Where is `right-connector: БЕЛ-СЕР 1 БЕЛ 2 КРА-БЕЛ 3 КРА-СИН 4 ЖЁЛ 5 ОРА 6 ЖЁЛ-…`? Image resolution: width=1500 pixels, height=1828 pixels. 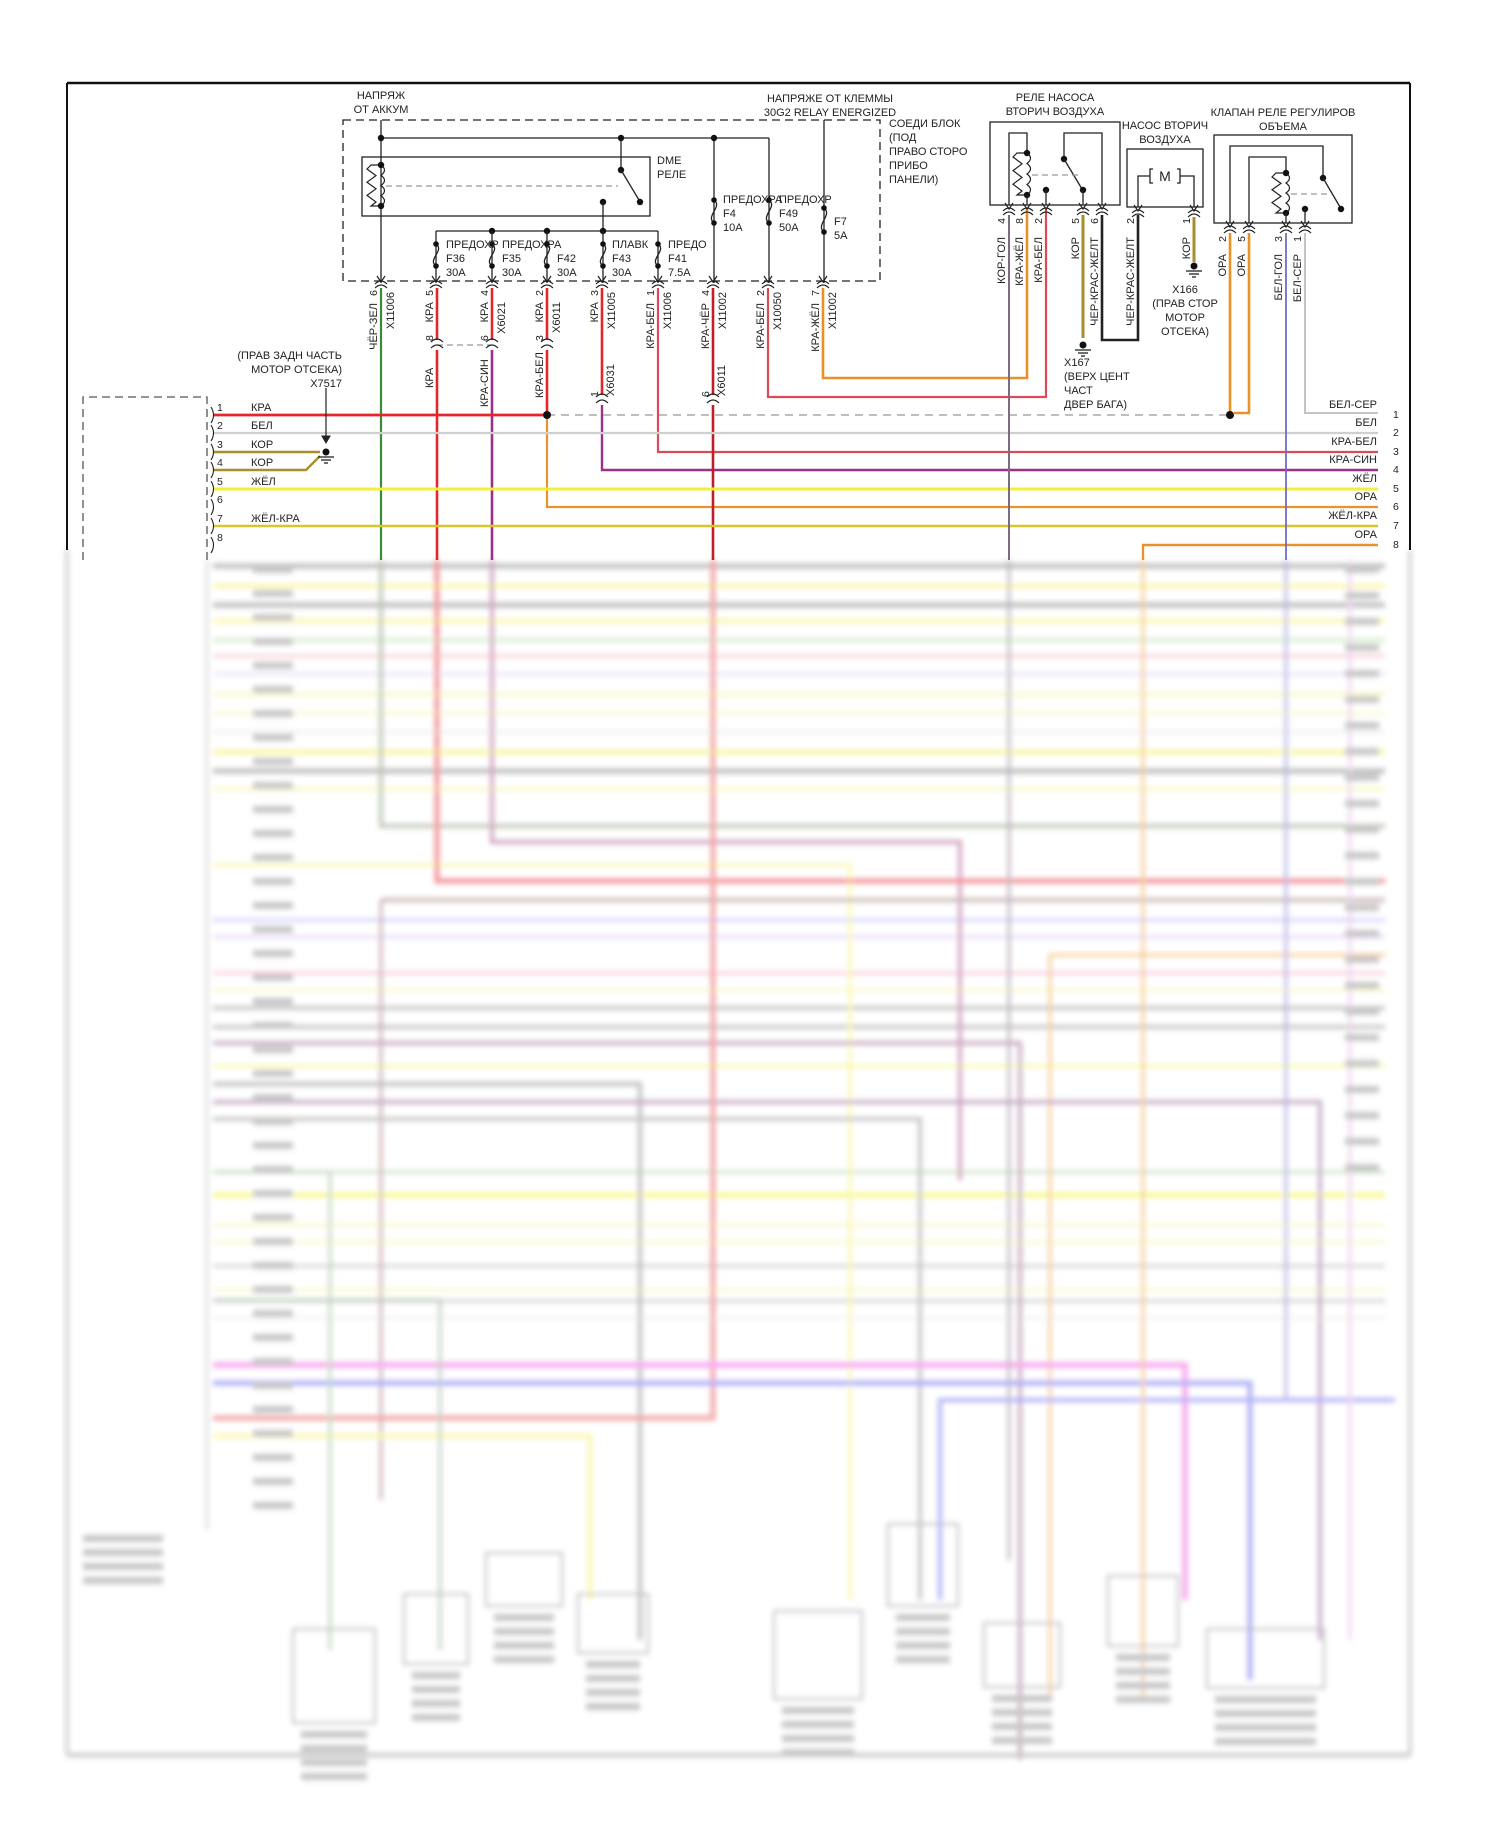 right-connector: БЕЛ-СЕР 1 БЕЛ 2 КРА-БЕЛ 3 КРА-СИН 4 ЖЁЛ 5 ОРА 6 ЖЁЛ-… is located at coordinates (1363, 475).